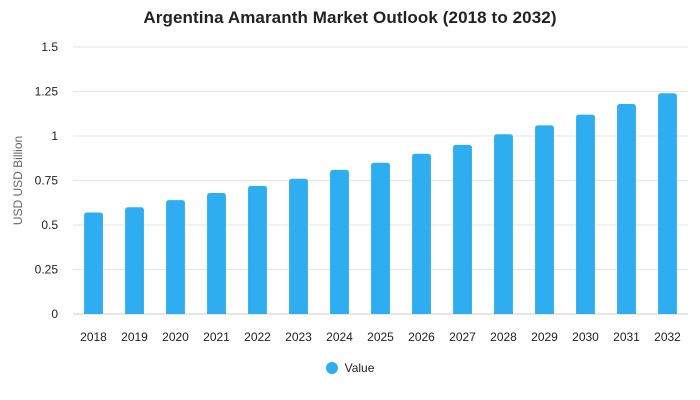  I want to click on x-tick-label: 2032, so click(667, 337).